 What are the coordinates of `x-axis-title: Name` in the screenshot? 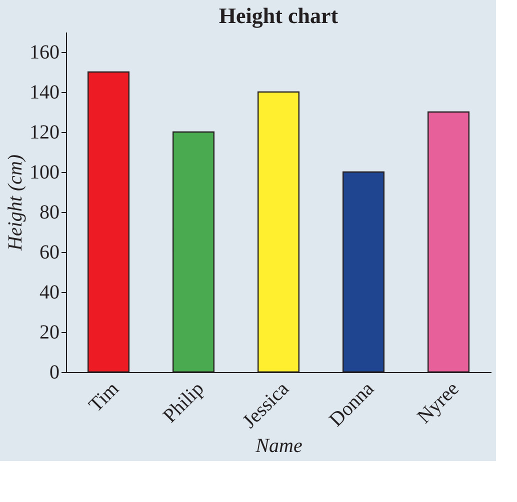 It's located at (278, 445).